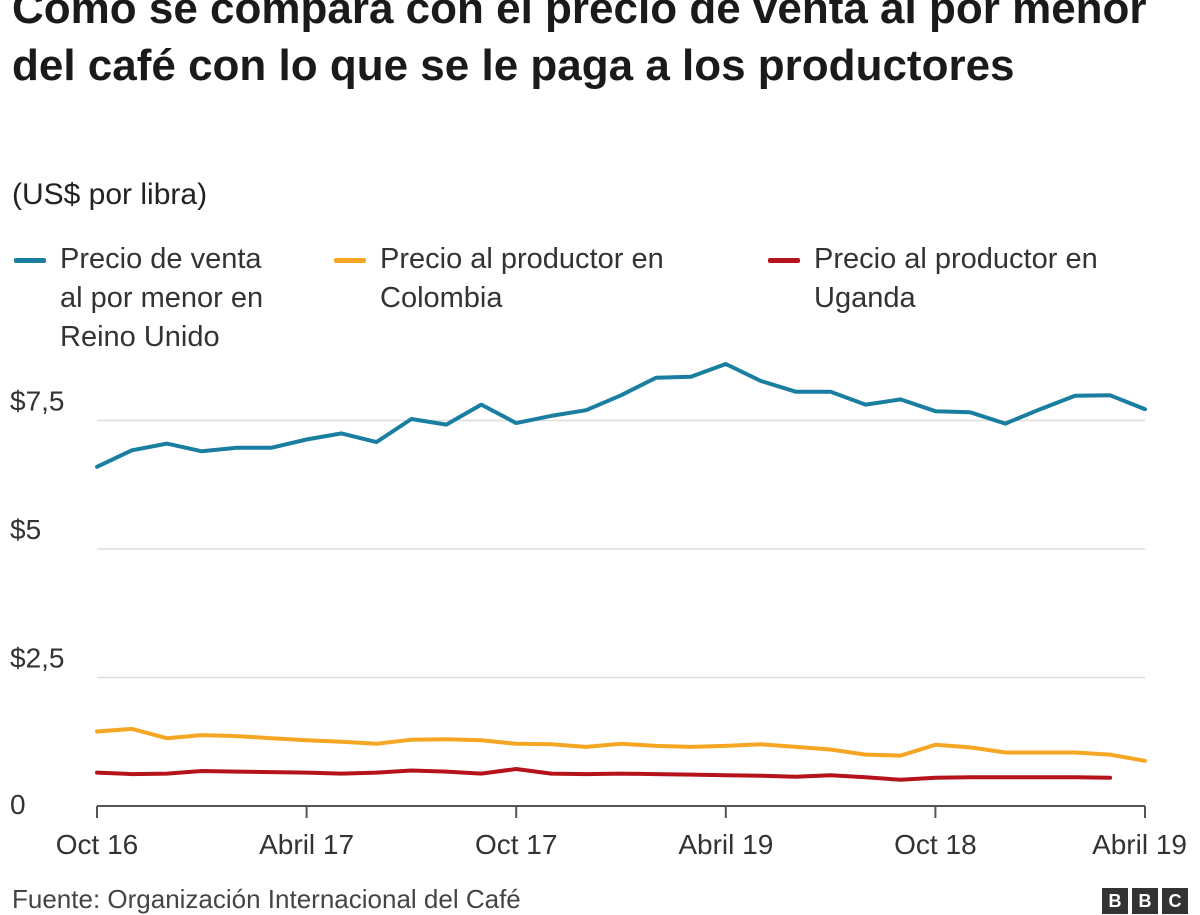  What do you see at coordinates (18, 804) in the screenshot?
I see `y-tick-label: 0` at bounding box center [18, 804].